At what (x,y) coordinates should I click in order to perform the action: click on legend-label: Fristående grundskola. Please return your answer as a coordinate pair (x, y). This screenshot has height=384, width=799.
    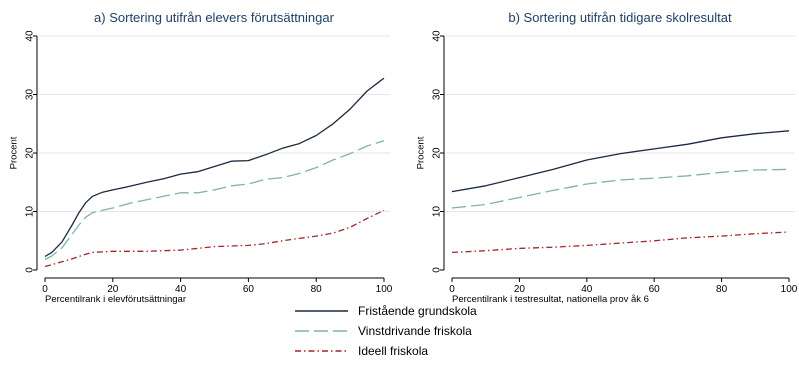
    Looking at the image, I should click on (417, 311).